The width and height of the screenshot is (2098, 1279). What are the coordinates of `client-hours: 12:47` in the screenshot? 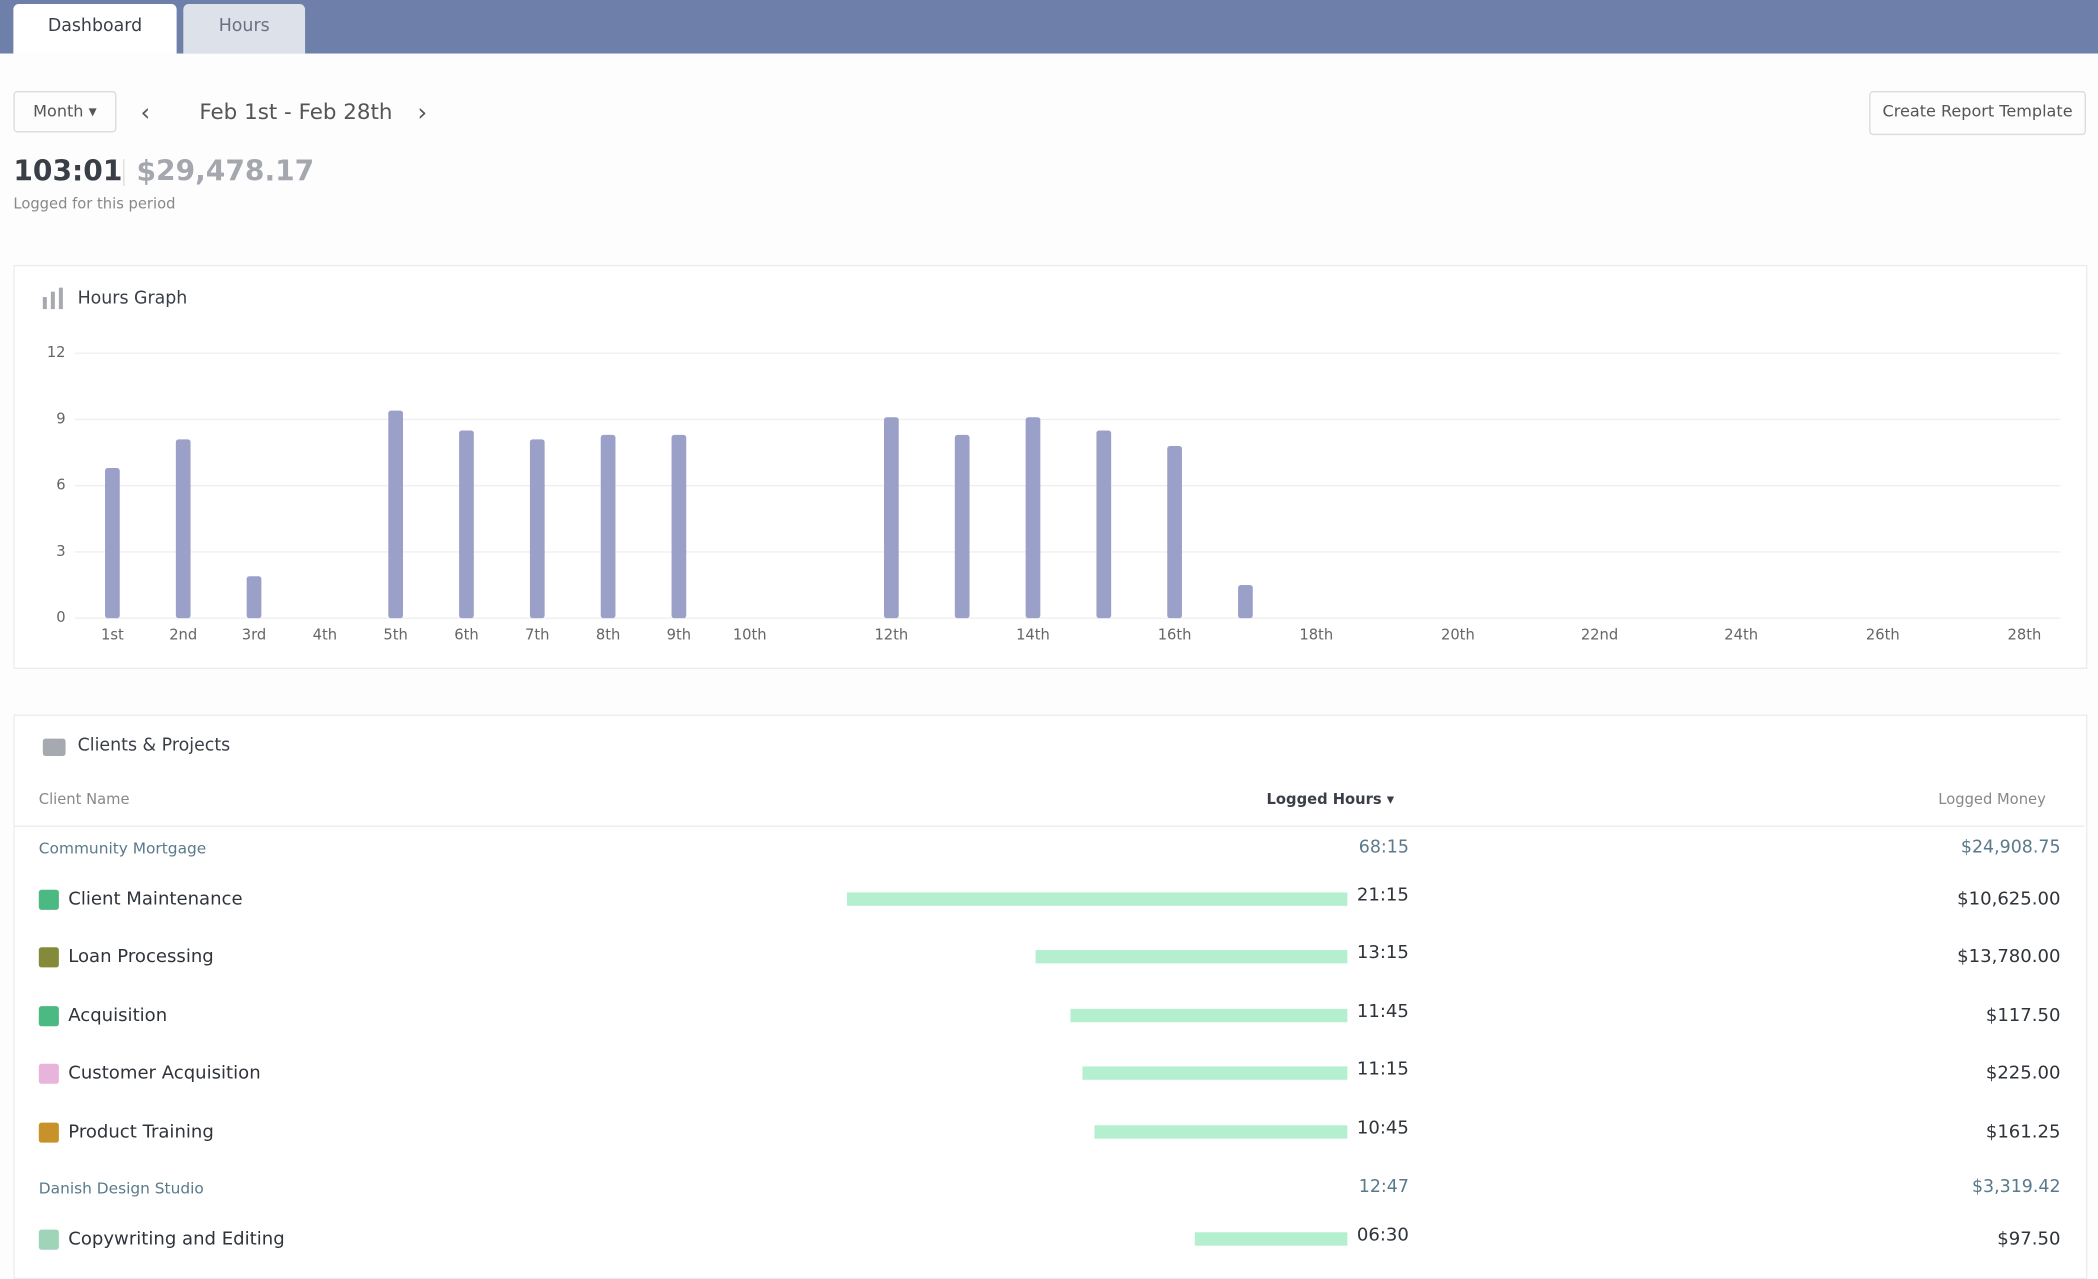 It's located at (1383, 1187).